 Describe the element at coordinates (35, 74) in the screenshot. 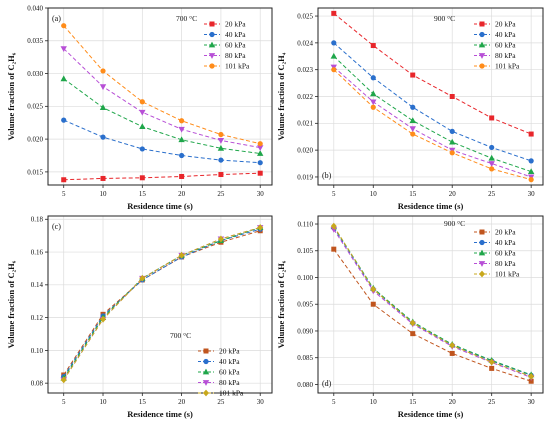

I see `y-tick-label: 0.030` at that location.